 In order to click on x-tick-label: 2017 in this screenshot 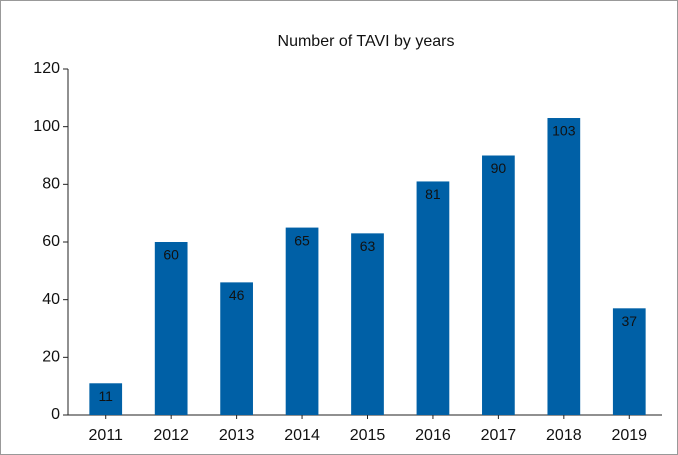, I will do `click(499, 435)`.